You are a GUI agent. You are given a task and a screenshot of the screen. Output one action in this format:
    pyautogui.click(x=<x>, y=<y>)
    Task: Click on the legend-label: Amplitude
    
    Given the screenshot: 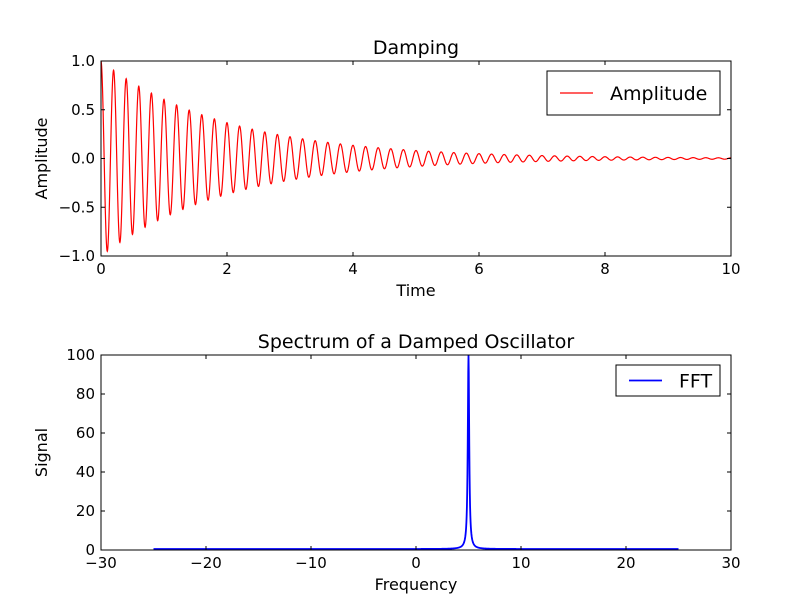 What is the action you would take?
    pyautogui.click(x=658, y=94)
    